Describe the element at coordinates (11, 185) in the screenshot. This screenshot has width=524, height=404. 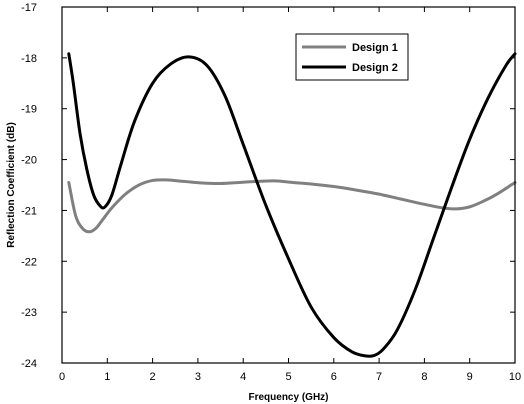
I see `y-axis-title: Reflection Coefficient (dB)` at that location.